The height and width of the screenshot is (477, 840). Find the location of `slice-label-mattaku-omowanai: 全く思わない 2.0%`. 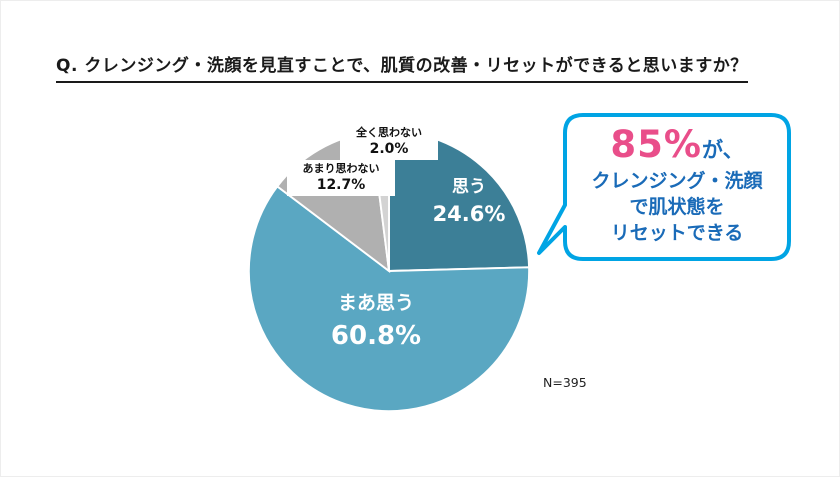

slice-label-mattaku-omowanai: 全く思わない 2.0% is located at coordinates (389, 142).